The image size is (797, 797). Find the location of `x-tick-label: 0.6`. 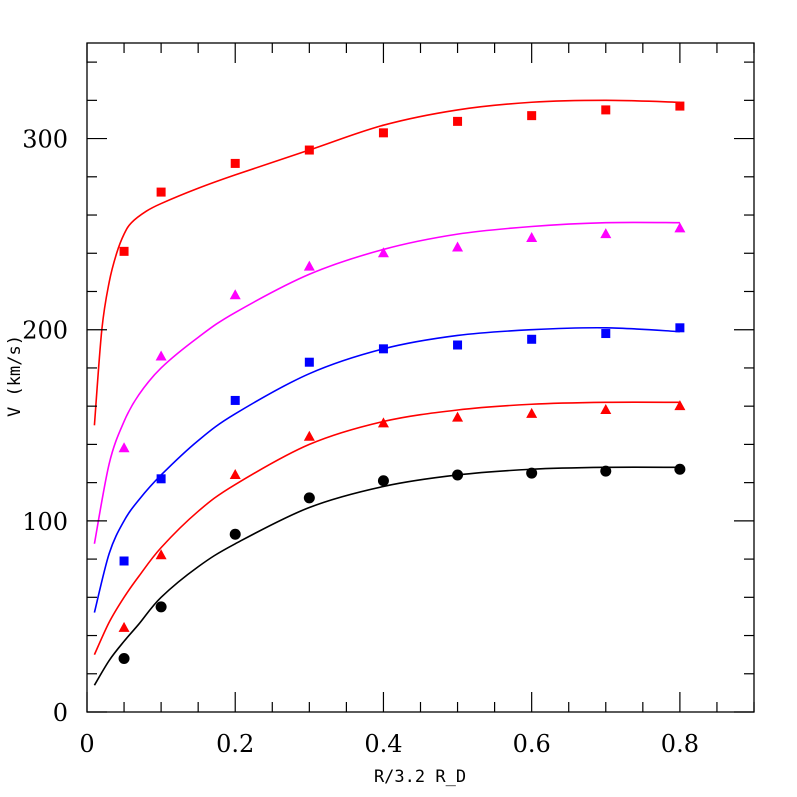

x-tick-label: 0.6 is located at coordinates (532, 744).